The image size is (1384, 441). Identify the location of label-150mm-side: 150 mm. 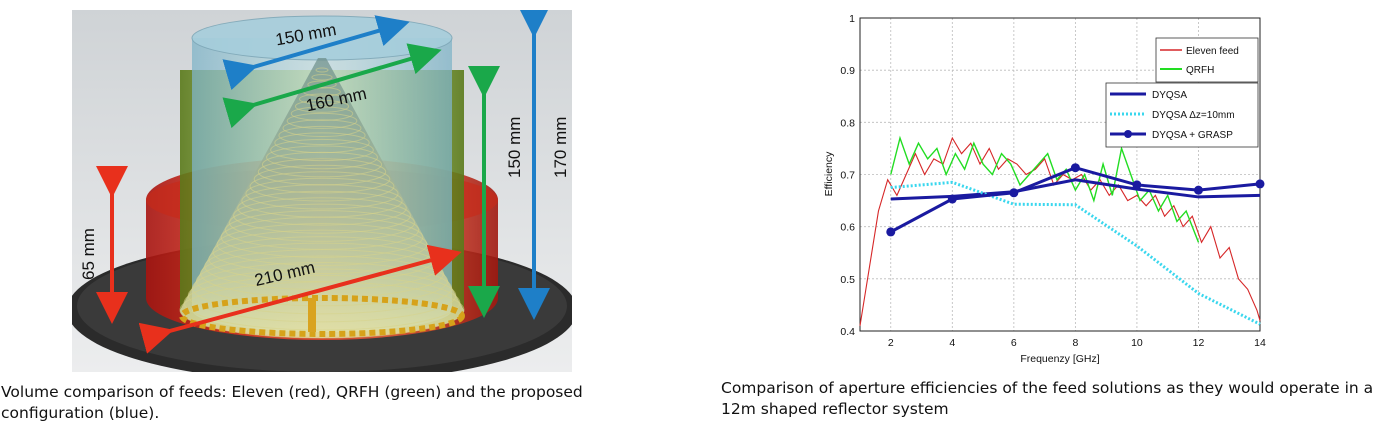
(514, 147).